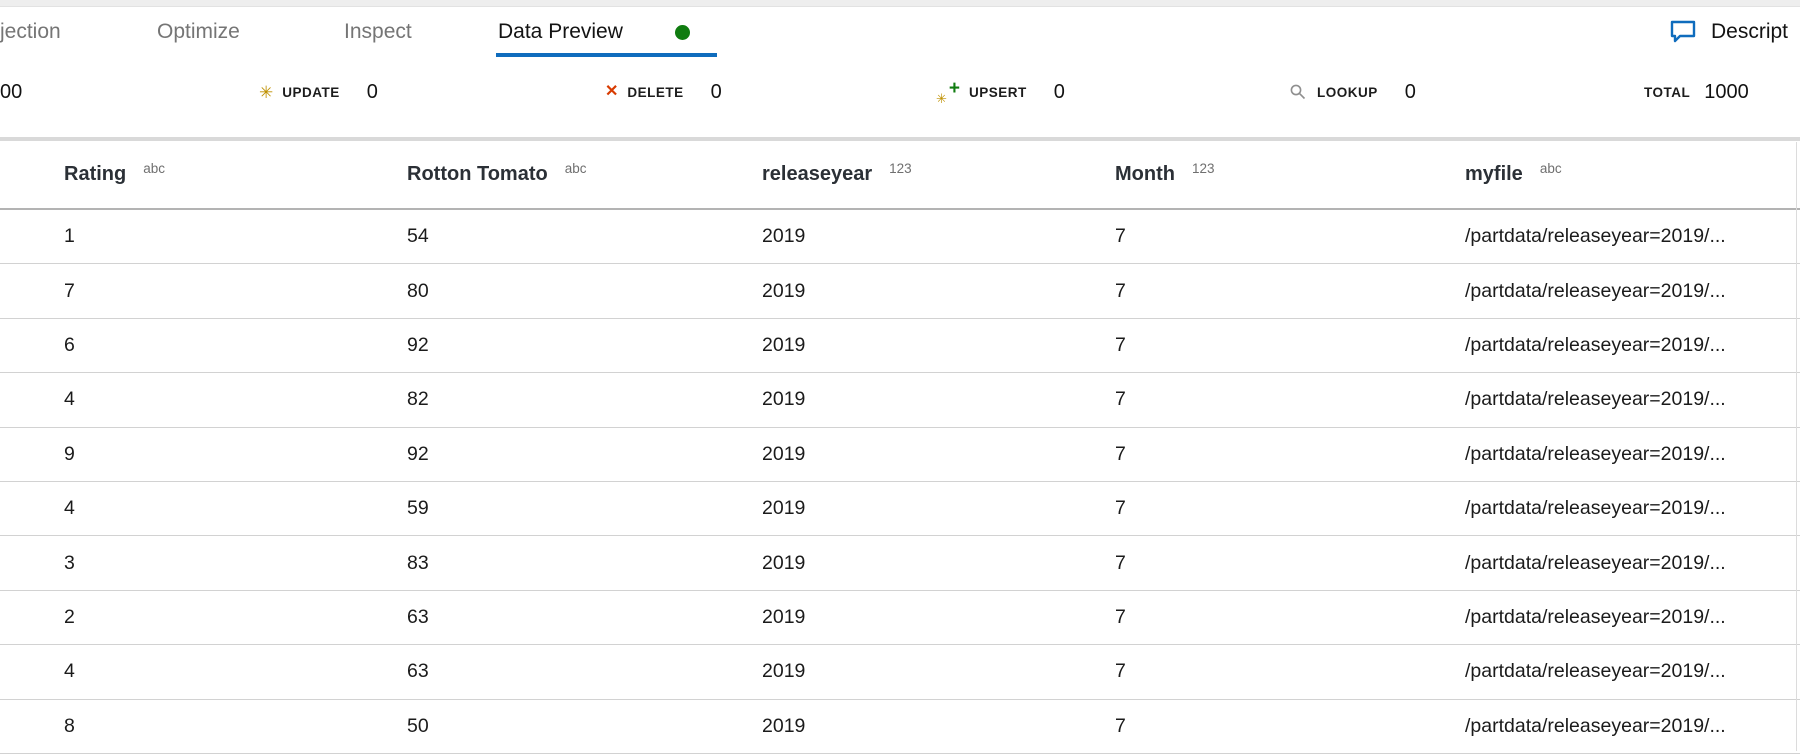 The image size is (1800, 754). Describe the element at coordinates (606, 55) in the screenshot. I see `active-tab-underline` at that location.